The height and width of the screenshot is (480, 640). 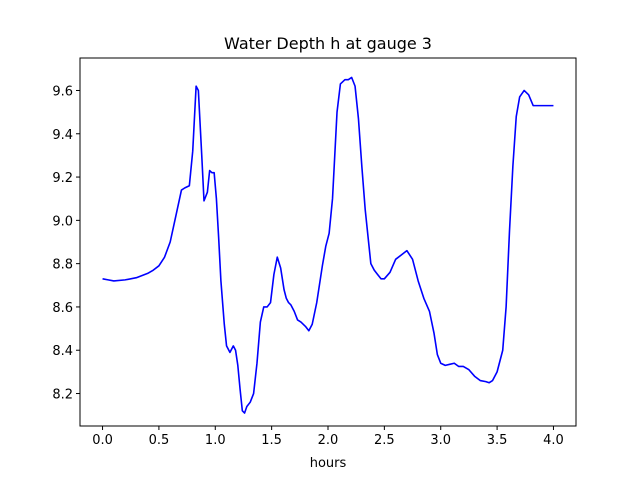 I want to click on chart-title: Water Depth h at gauge 3, so click(x=328, y=43).